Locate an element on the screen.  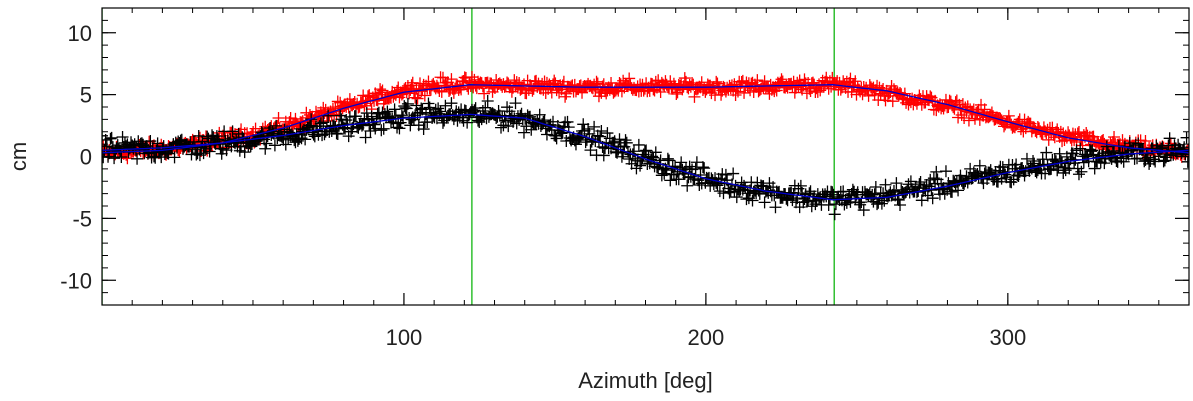
y-tick-label: -10 is located at coordinates (76, 280).